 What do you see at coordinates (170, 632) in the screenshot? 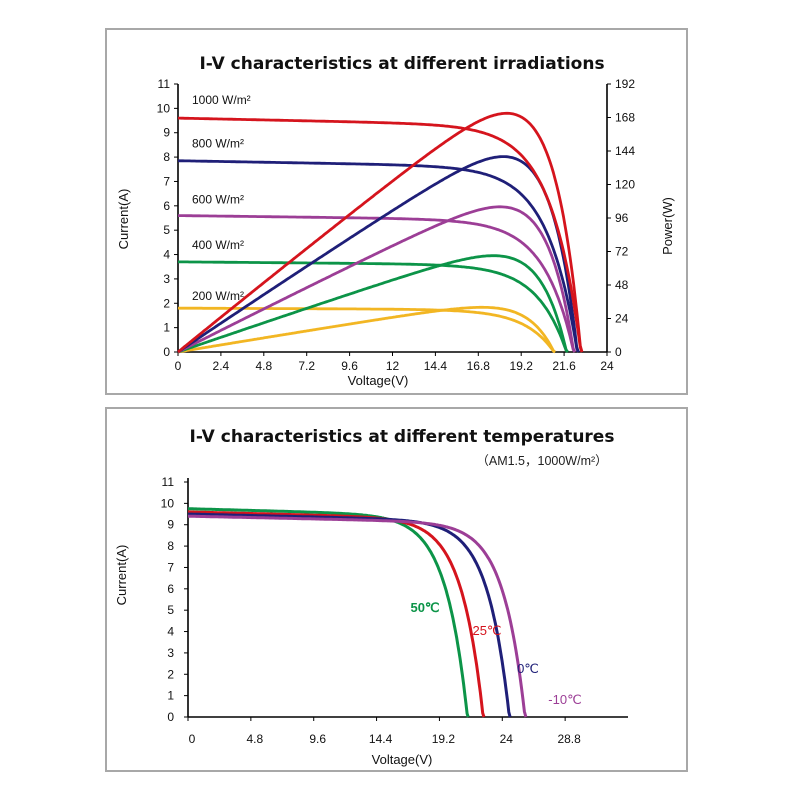
I see `chart2-y-tick-label: 4` at bounding box center [170, 632].